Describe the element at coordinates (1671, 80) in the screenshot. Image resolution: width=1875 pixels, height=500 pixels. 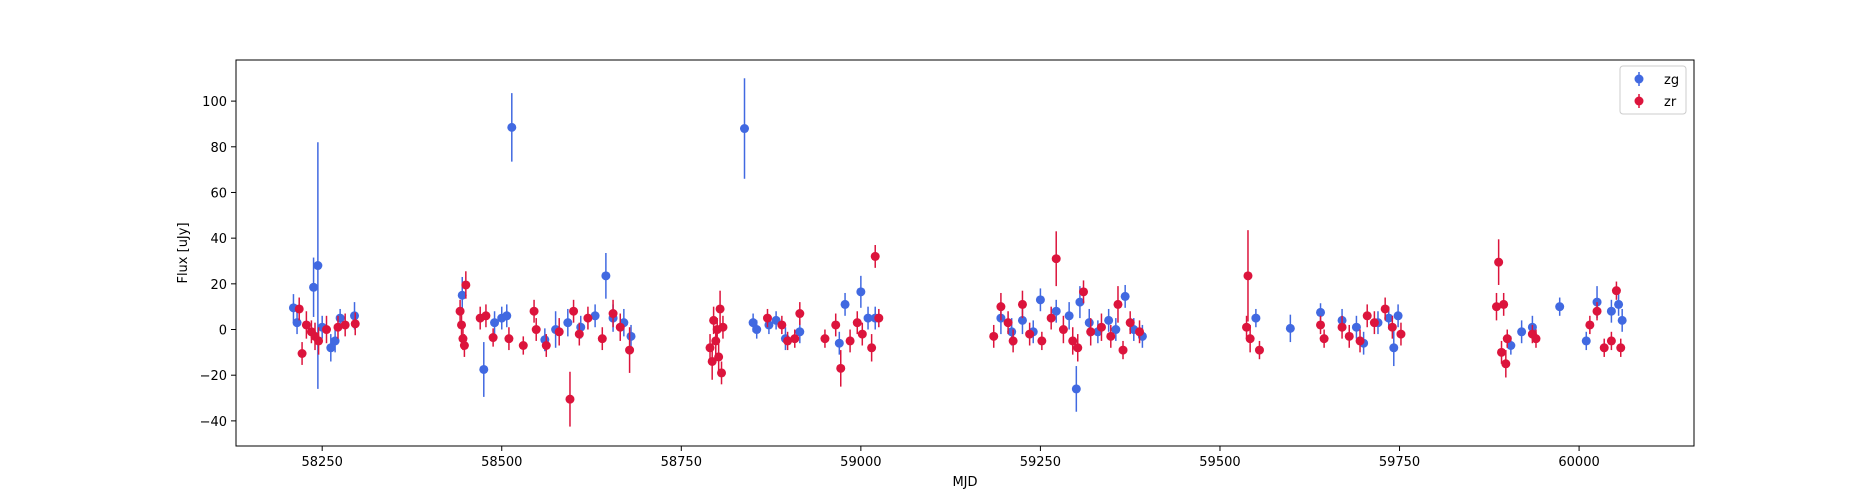
I see `legend-label: zg` at that location.